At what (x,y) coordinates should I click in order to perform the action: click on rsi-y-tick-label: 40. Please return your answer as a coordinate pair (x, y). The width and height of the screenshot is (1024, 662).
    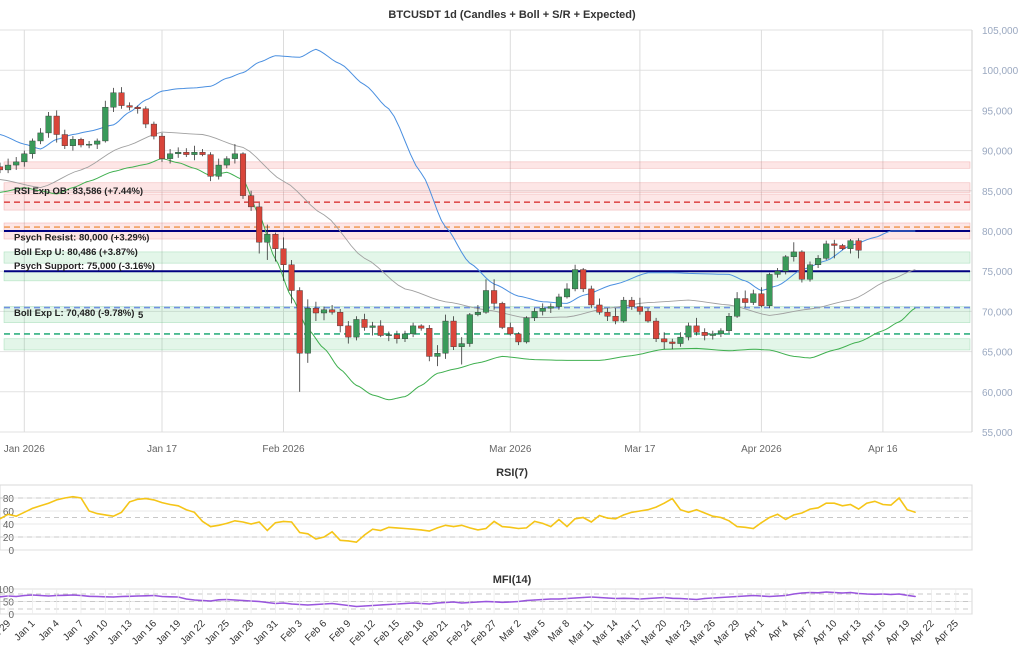
    Looking at the image, I should click on (9, 525).